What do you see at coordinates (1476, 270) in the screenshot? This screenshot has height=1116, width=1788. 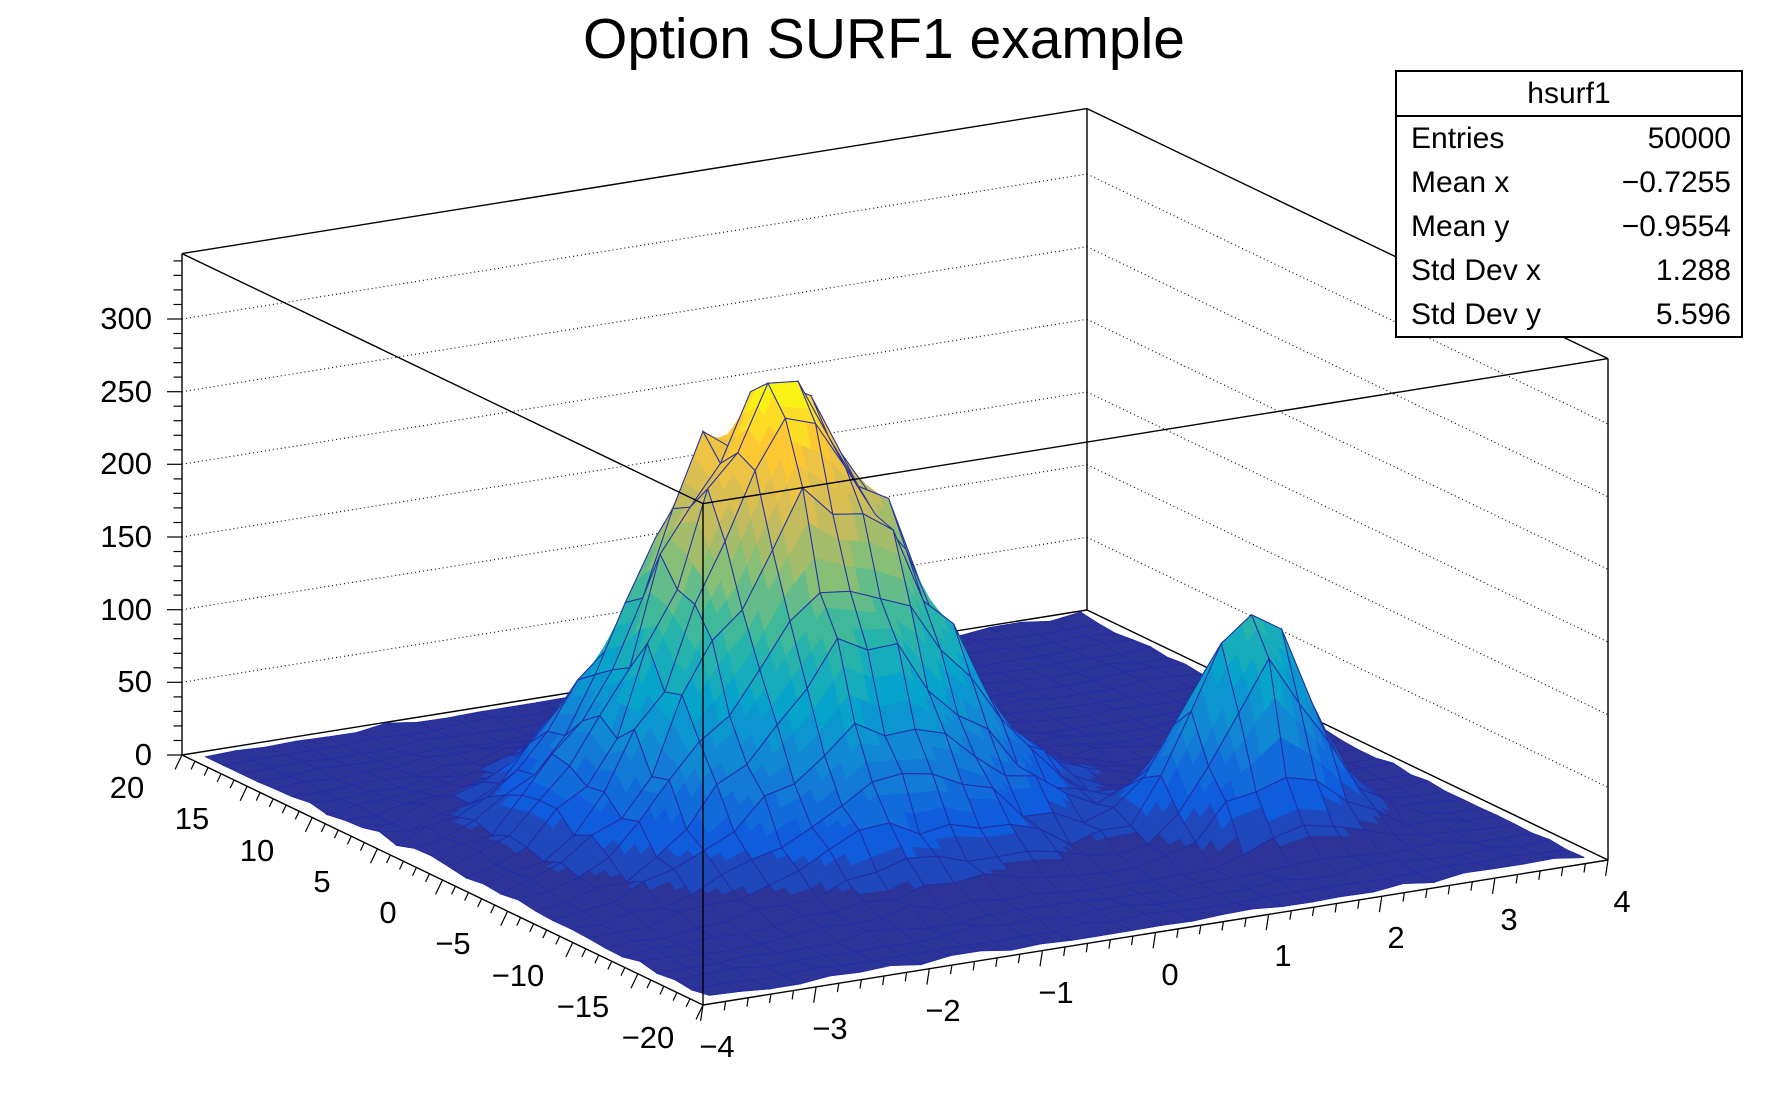 I see `stat-label: Std Dev x` at bounding box center [1476, 270].